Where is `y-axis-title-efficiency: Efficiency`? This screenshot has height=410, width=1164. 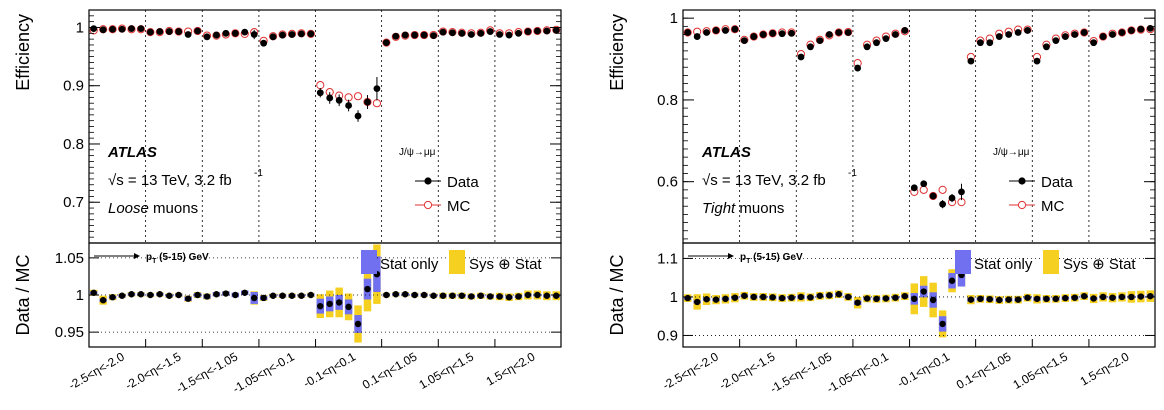
y-axis-title-efficiency: Efficiency is located at coordinates (617, 52).